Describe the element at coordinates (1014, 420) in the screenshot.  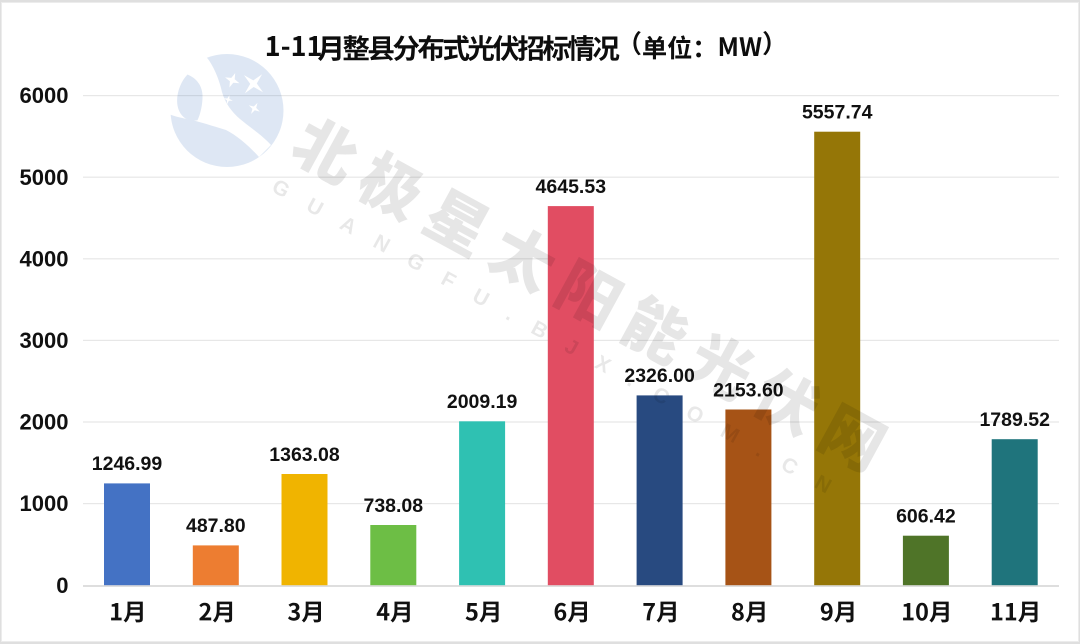
I see `svg-text: 1789.52` at that location.